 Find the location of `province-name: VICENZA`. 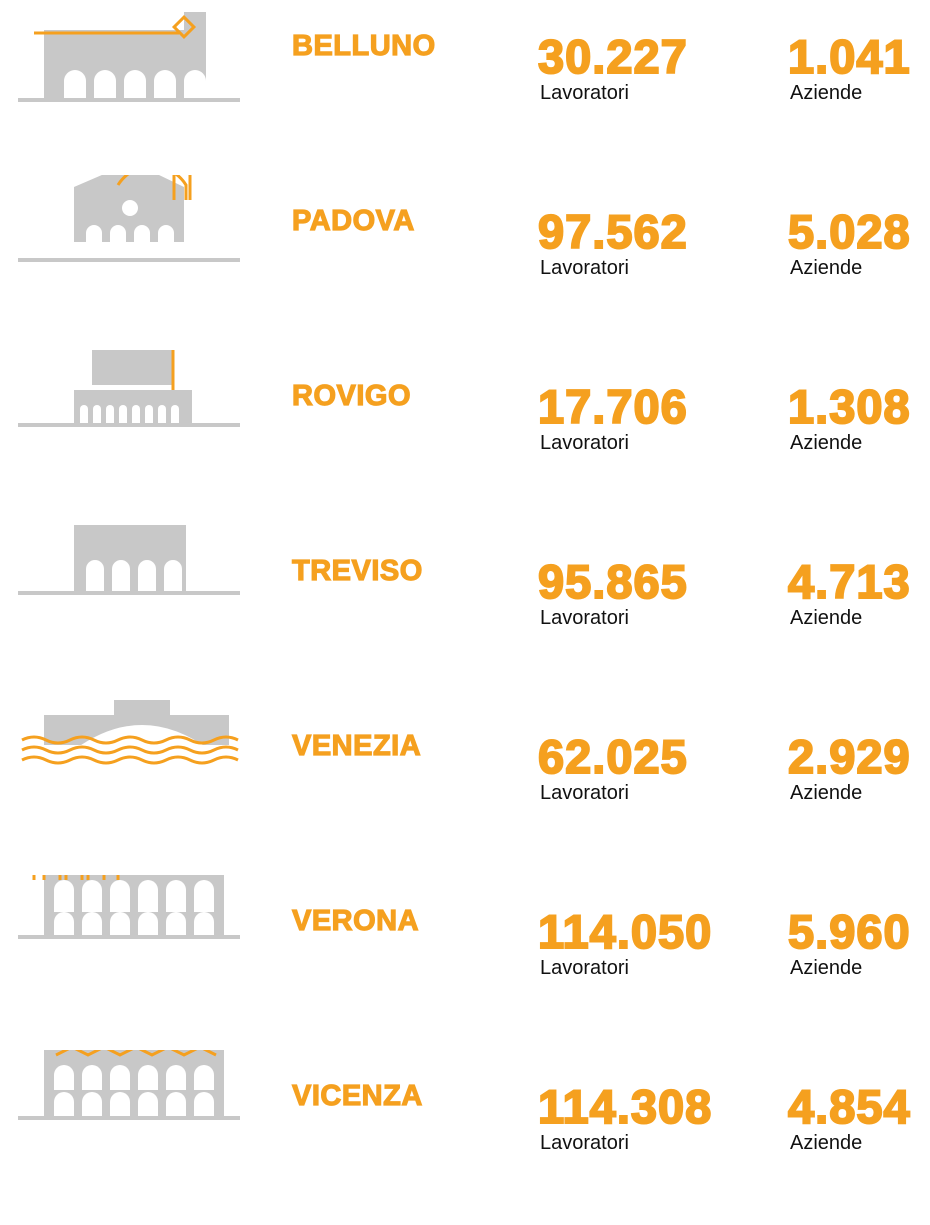

province-name: VICENZA is located at coordinates (357, 1095).